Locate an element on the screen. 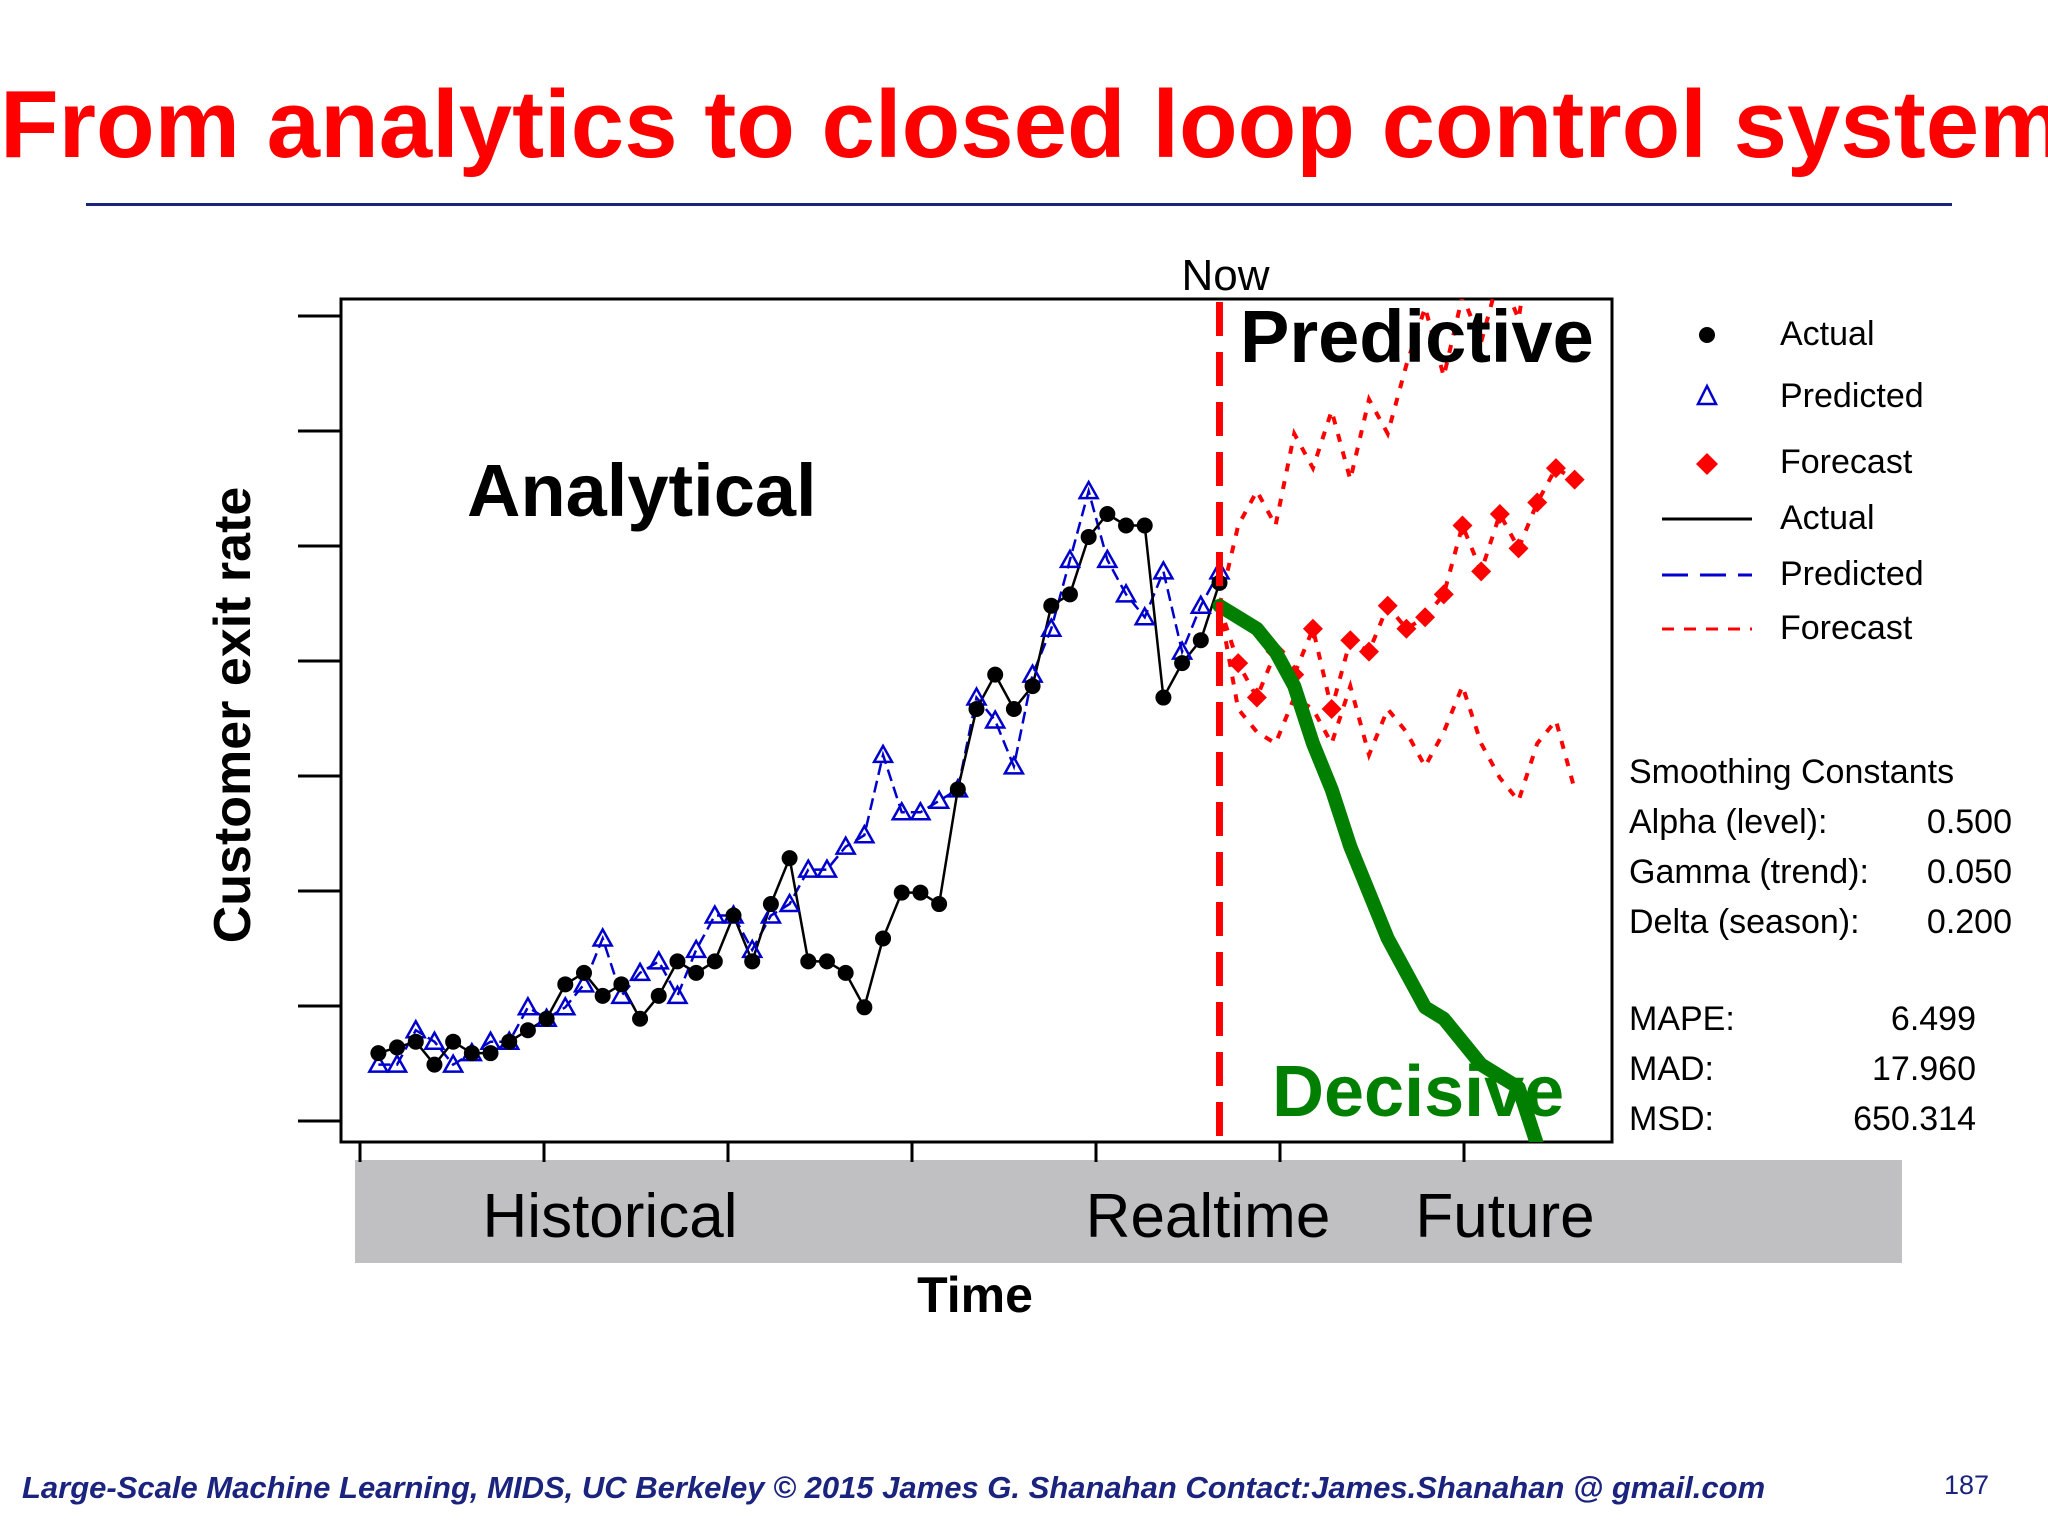  accuracy-label: MSD: is located at coordinates (1671, 1119).